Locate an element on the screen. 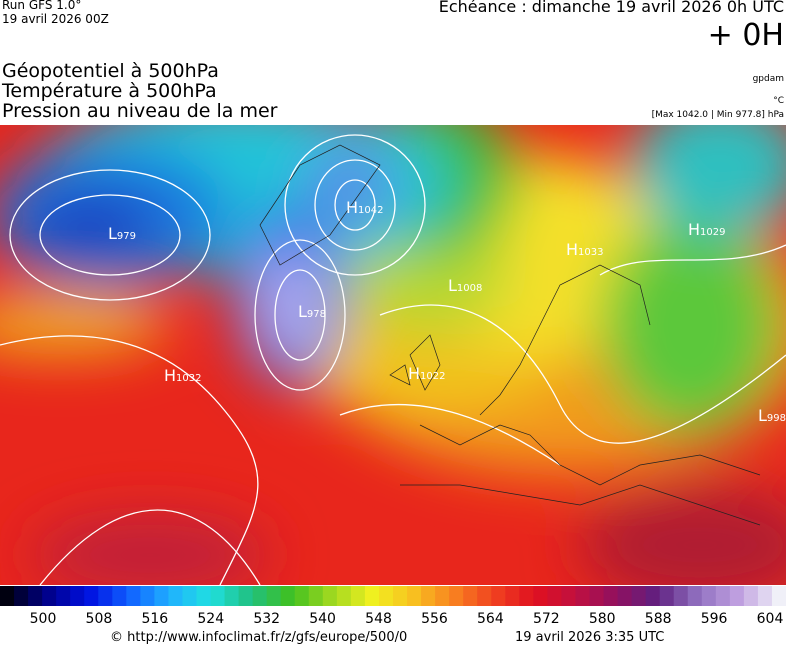 This screenshot has width=786, height=648. colorbar-label: 524 is located at coordinates (210, 619).